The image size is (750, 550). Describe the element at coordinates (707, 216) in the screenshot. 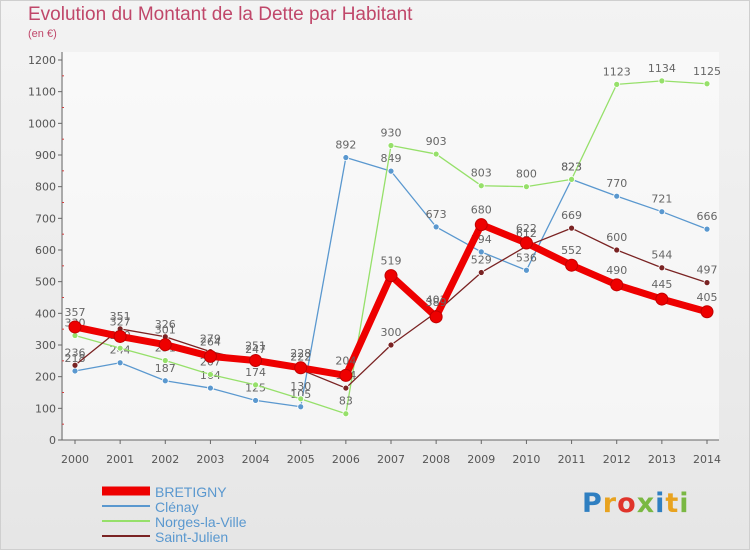

I see `data-label: 666` at that location.